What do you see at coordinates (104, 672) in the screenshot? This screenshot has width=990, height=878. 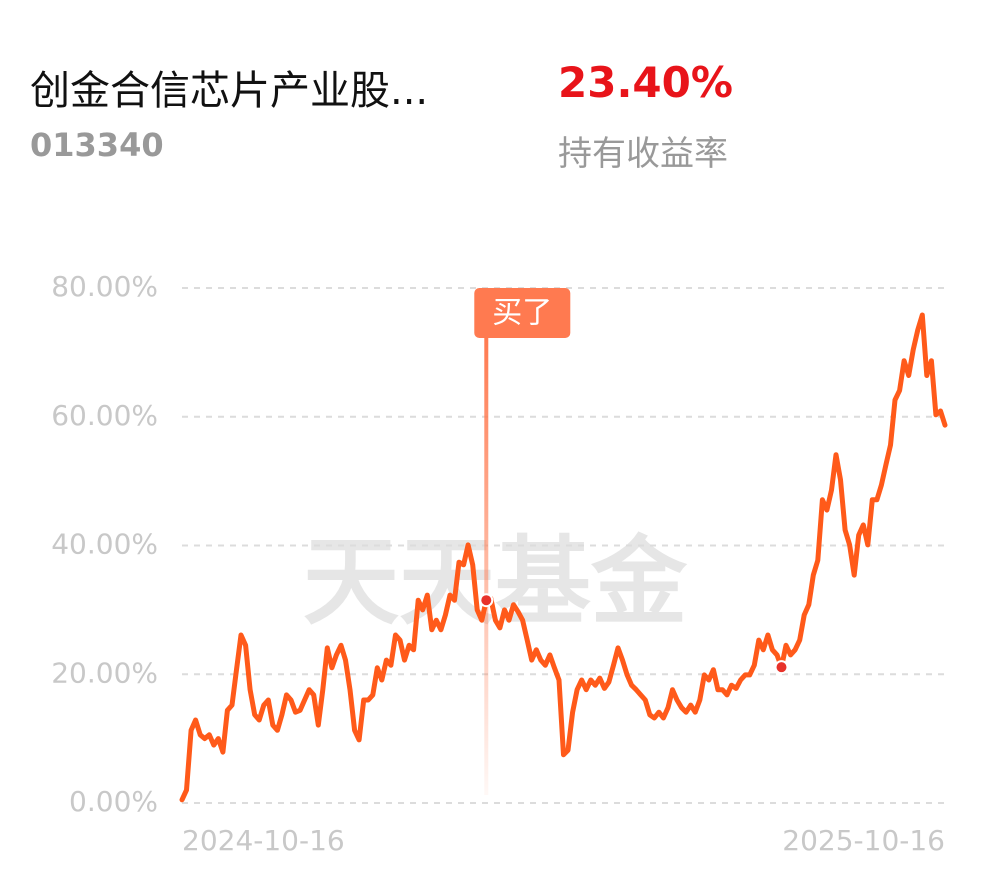 I see `y-tick-label: 20.00%` at bounding box center [104, 672].